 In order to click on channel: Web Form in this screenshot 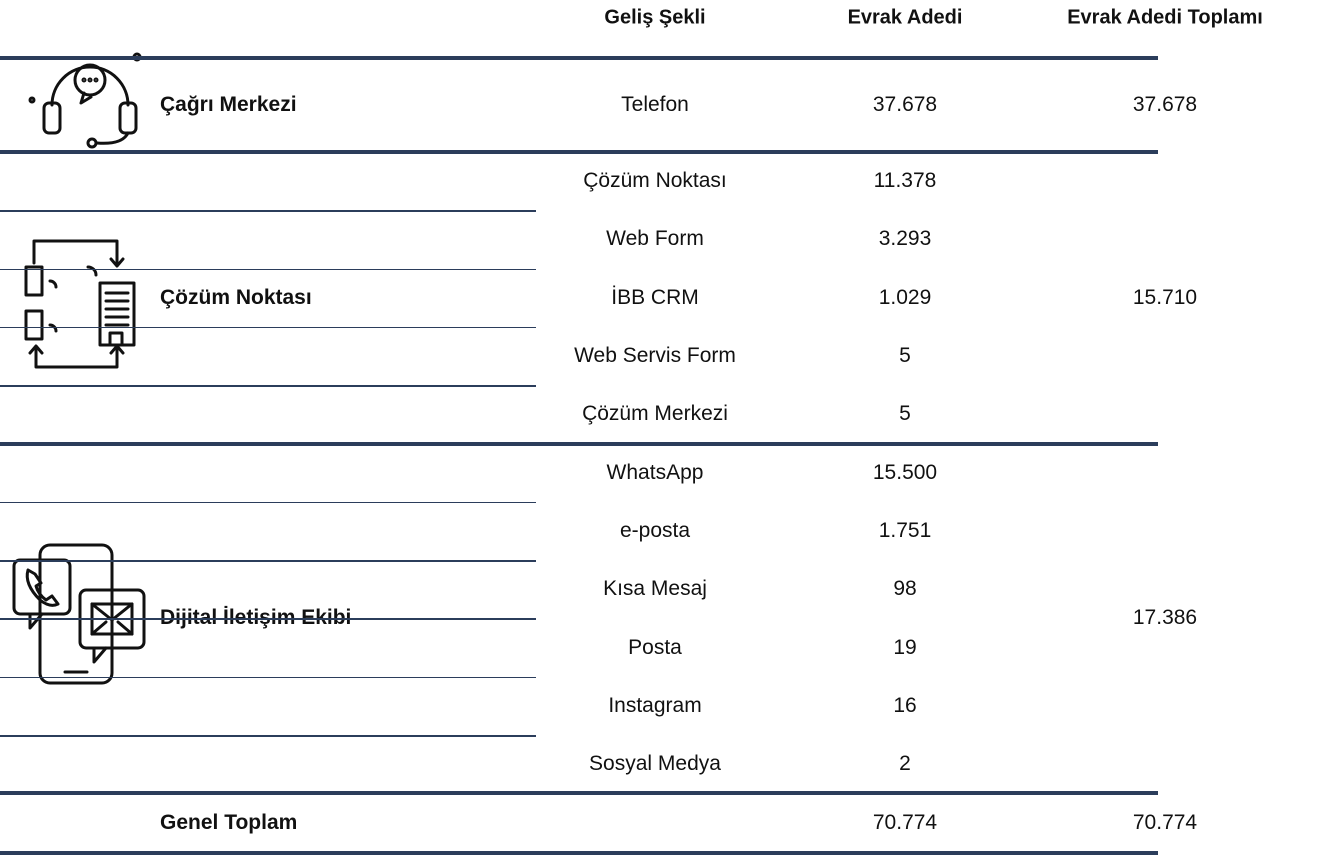, I will do `click(655, 239)`.